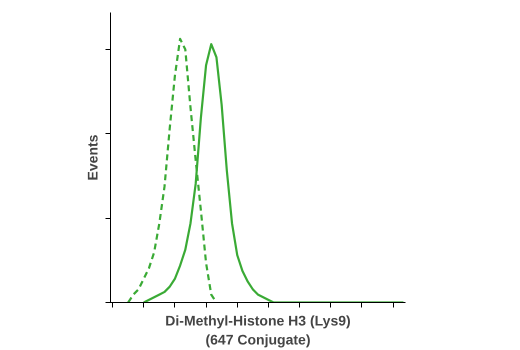  Describe the element at coordinates (92, 157) in the screenshot. I see `y-axis-title: Events` at that location.